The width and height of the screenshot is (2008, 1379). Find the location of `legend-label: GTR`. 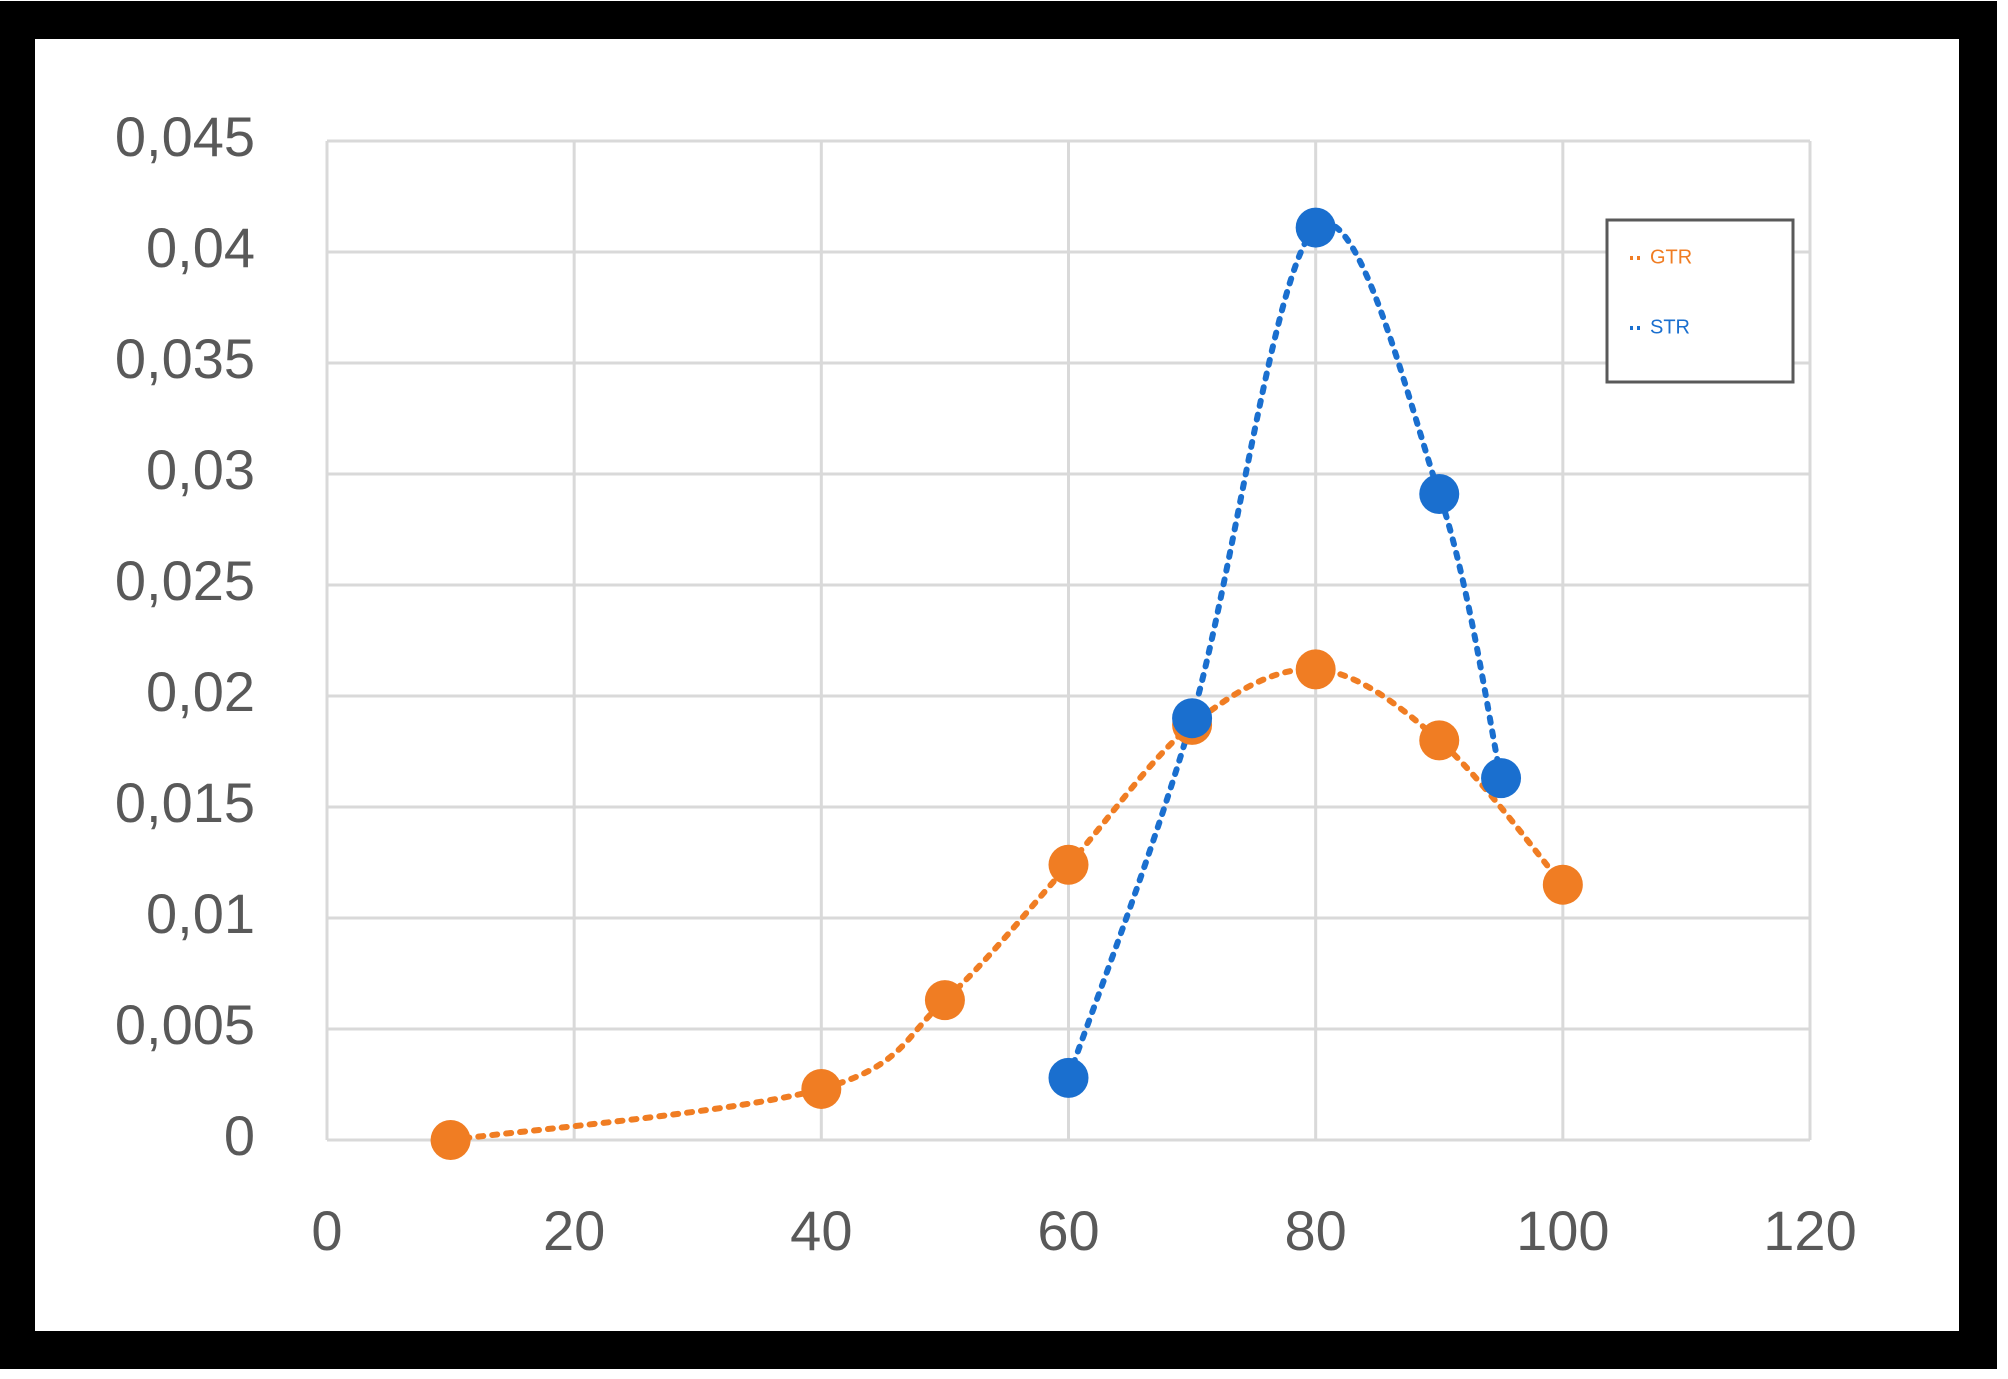

legend-label: GTR is located at coordinates (1671, 257).